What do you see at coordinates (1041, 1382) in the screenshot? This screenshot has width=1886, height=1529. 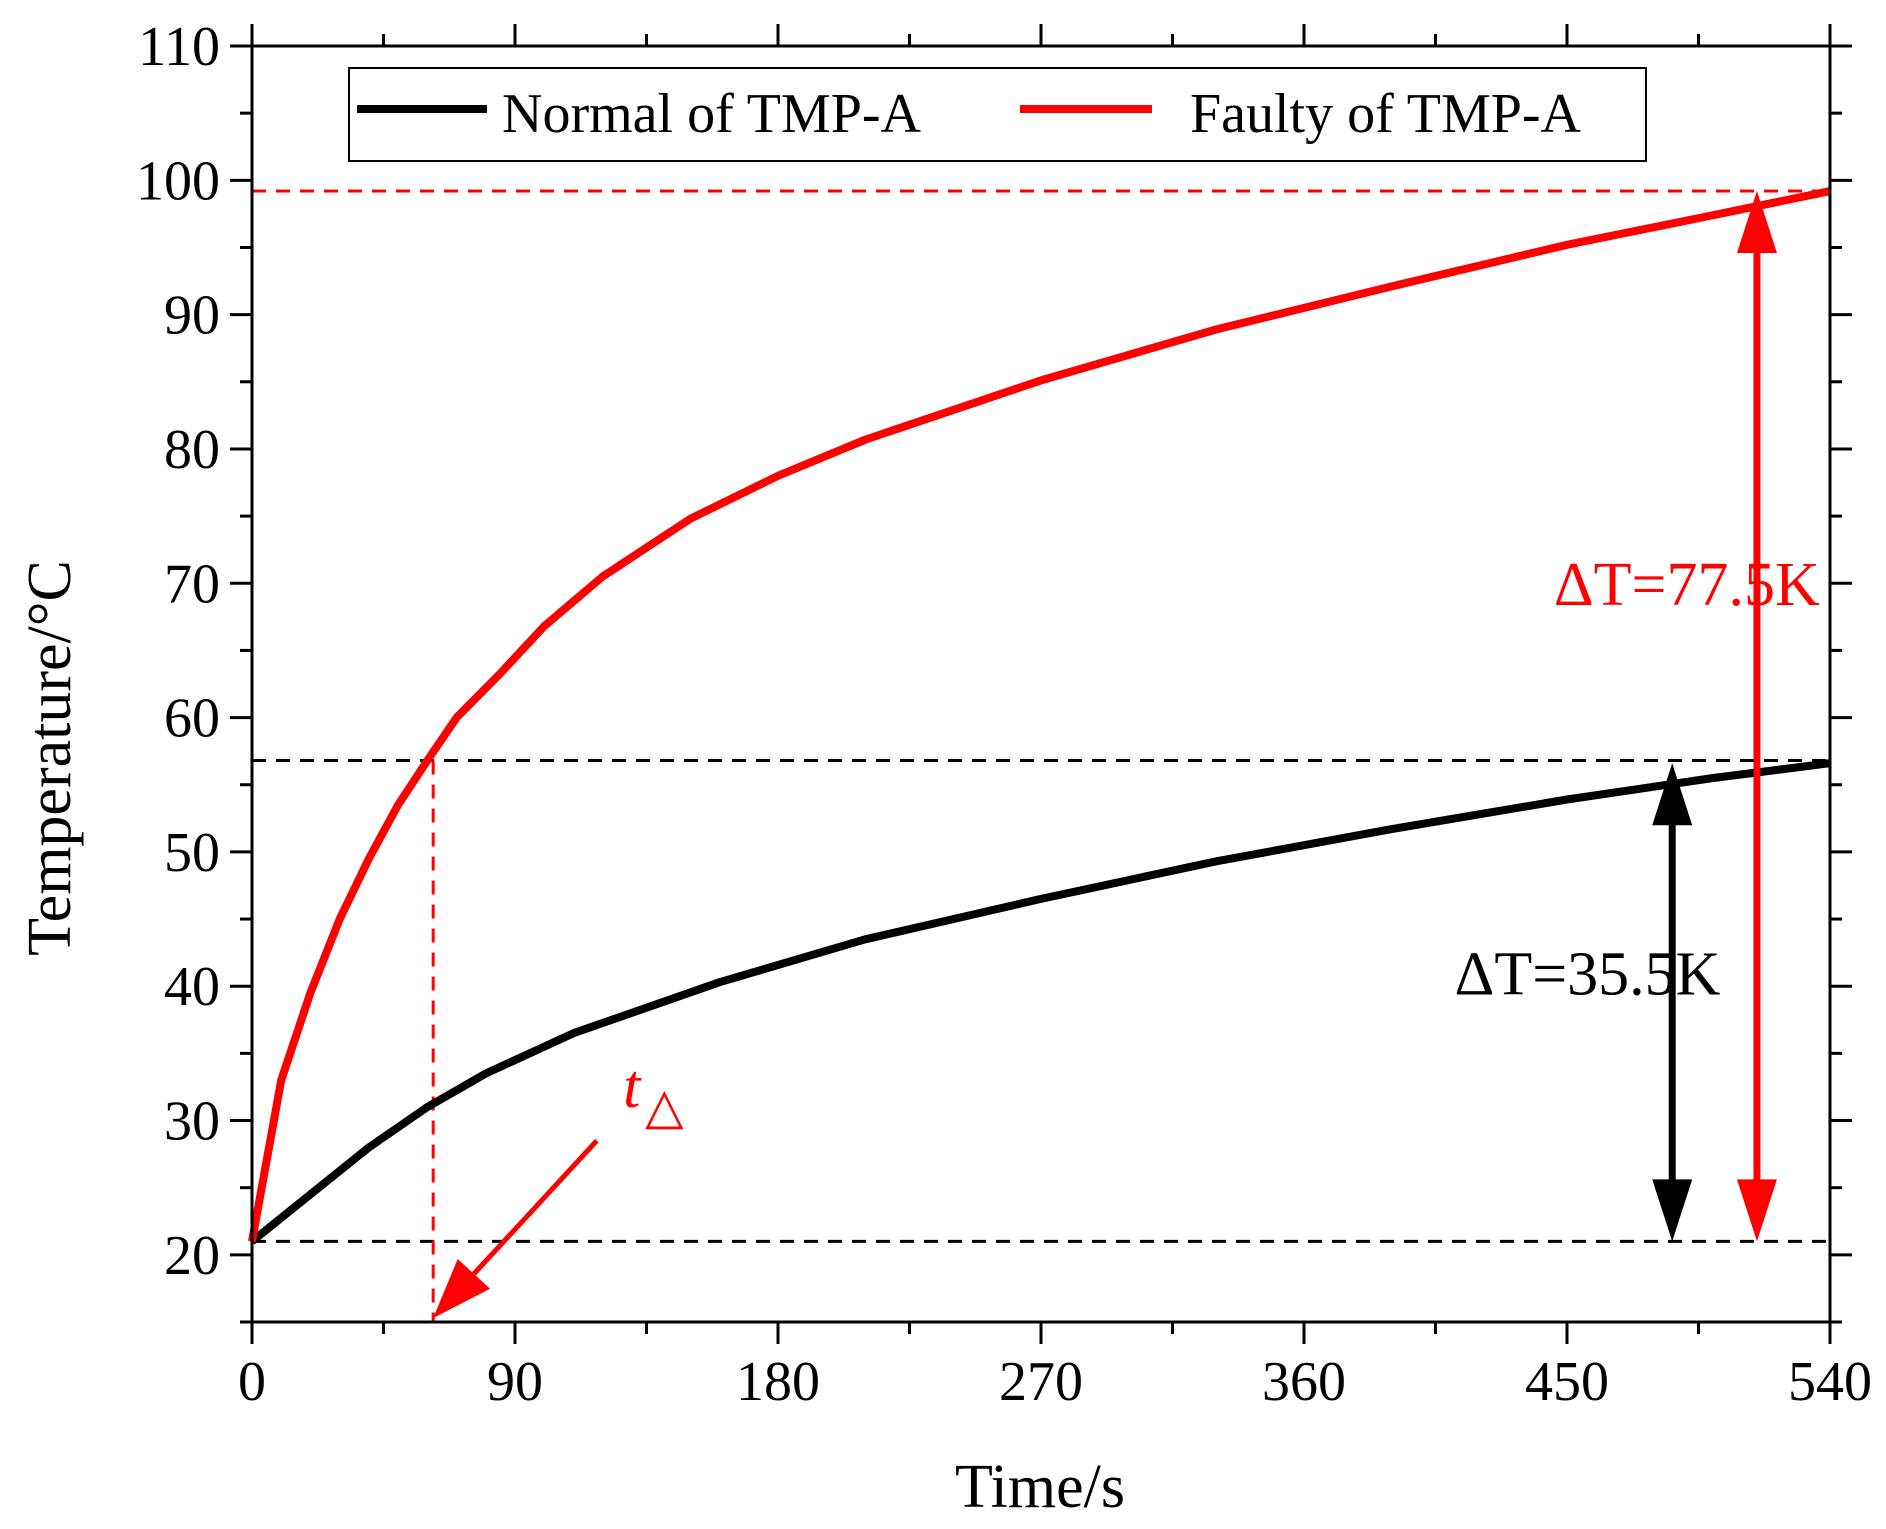 I see `x-tick-label: 270` at bounding box center [1041, 1382].